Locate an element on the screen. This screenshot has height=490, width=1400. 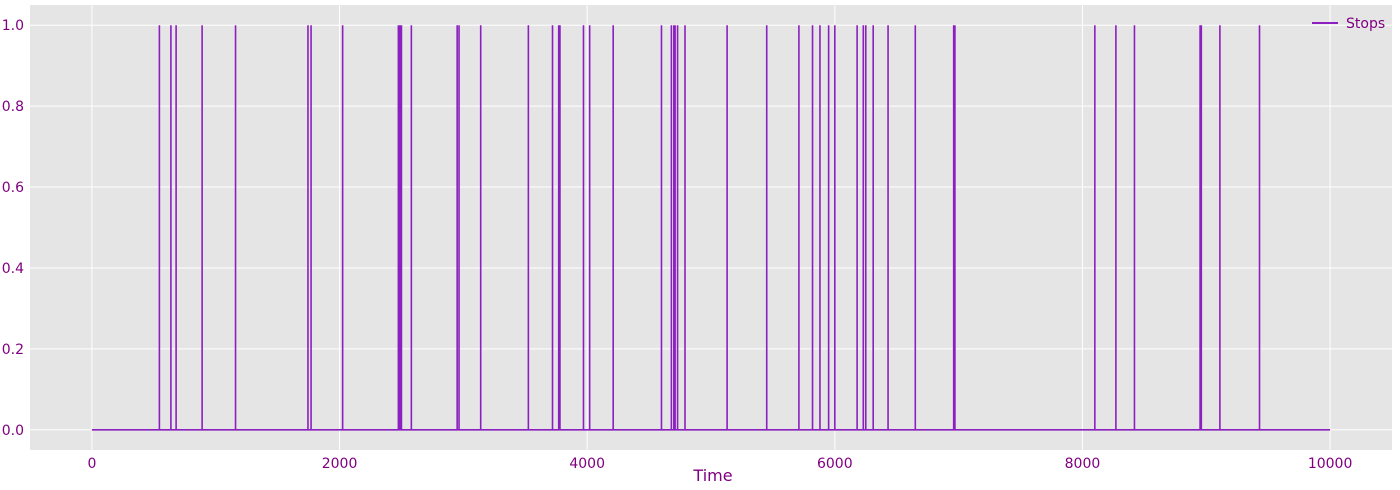
x-tick-label-3: 6000 is located at coordinates (835, 464).